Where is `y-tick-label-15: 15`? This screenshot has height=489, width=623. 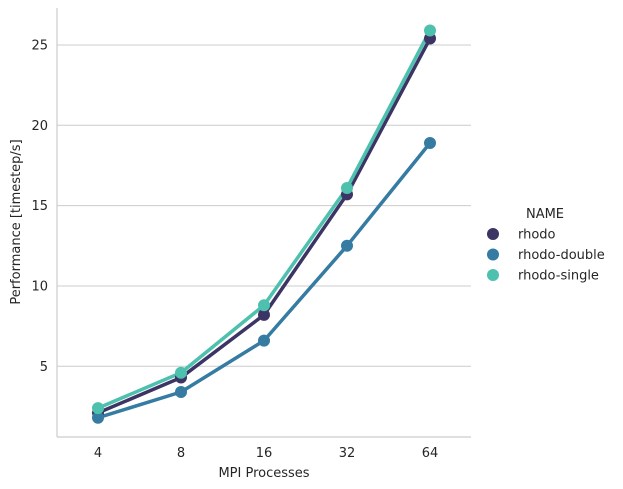 y-tick-label-15: 15 is located at coordinates (39, 206).